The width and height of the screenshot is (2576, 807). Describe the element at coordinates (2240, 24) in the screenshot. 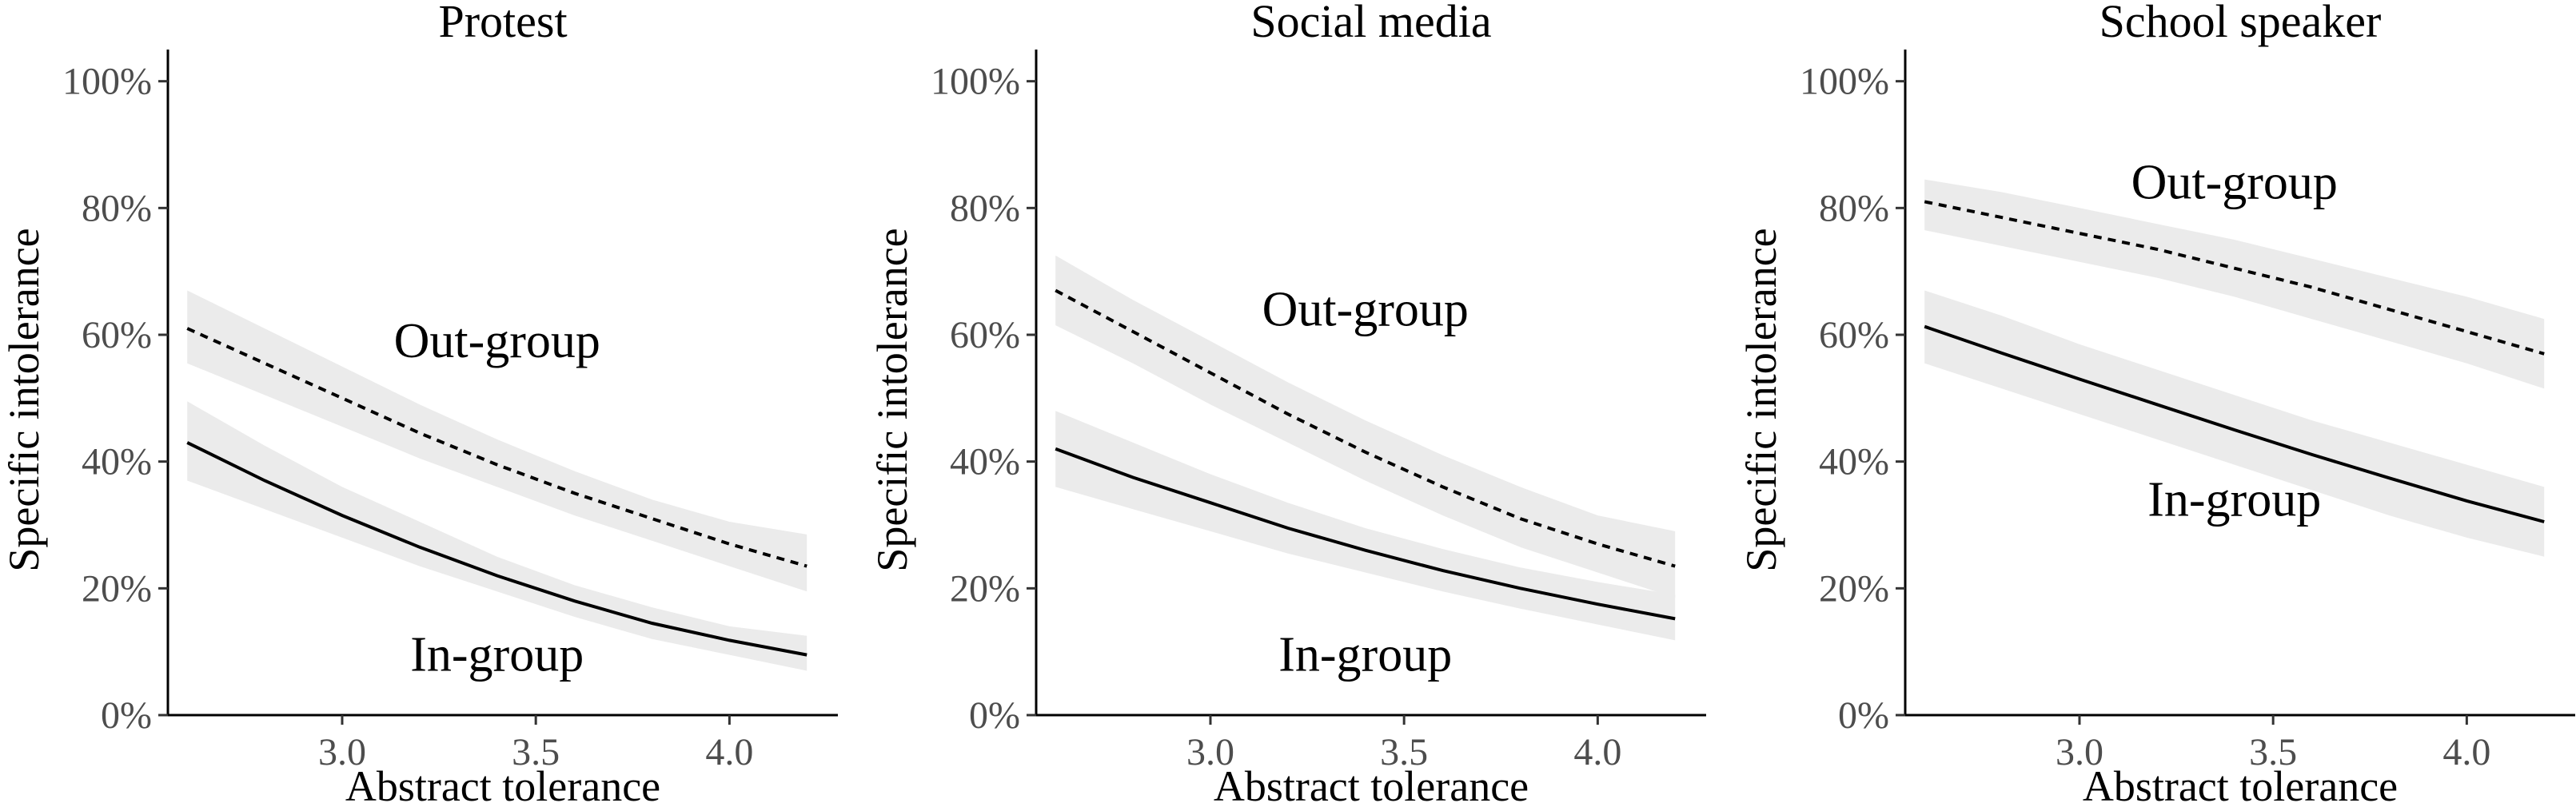

I see `panel-title: School speaker` at that location.